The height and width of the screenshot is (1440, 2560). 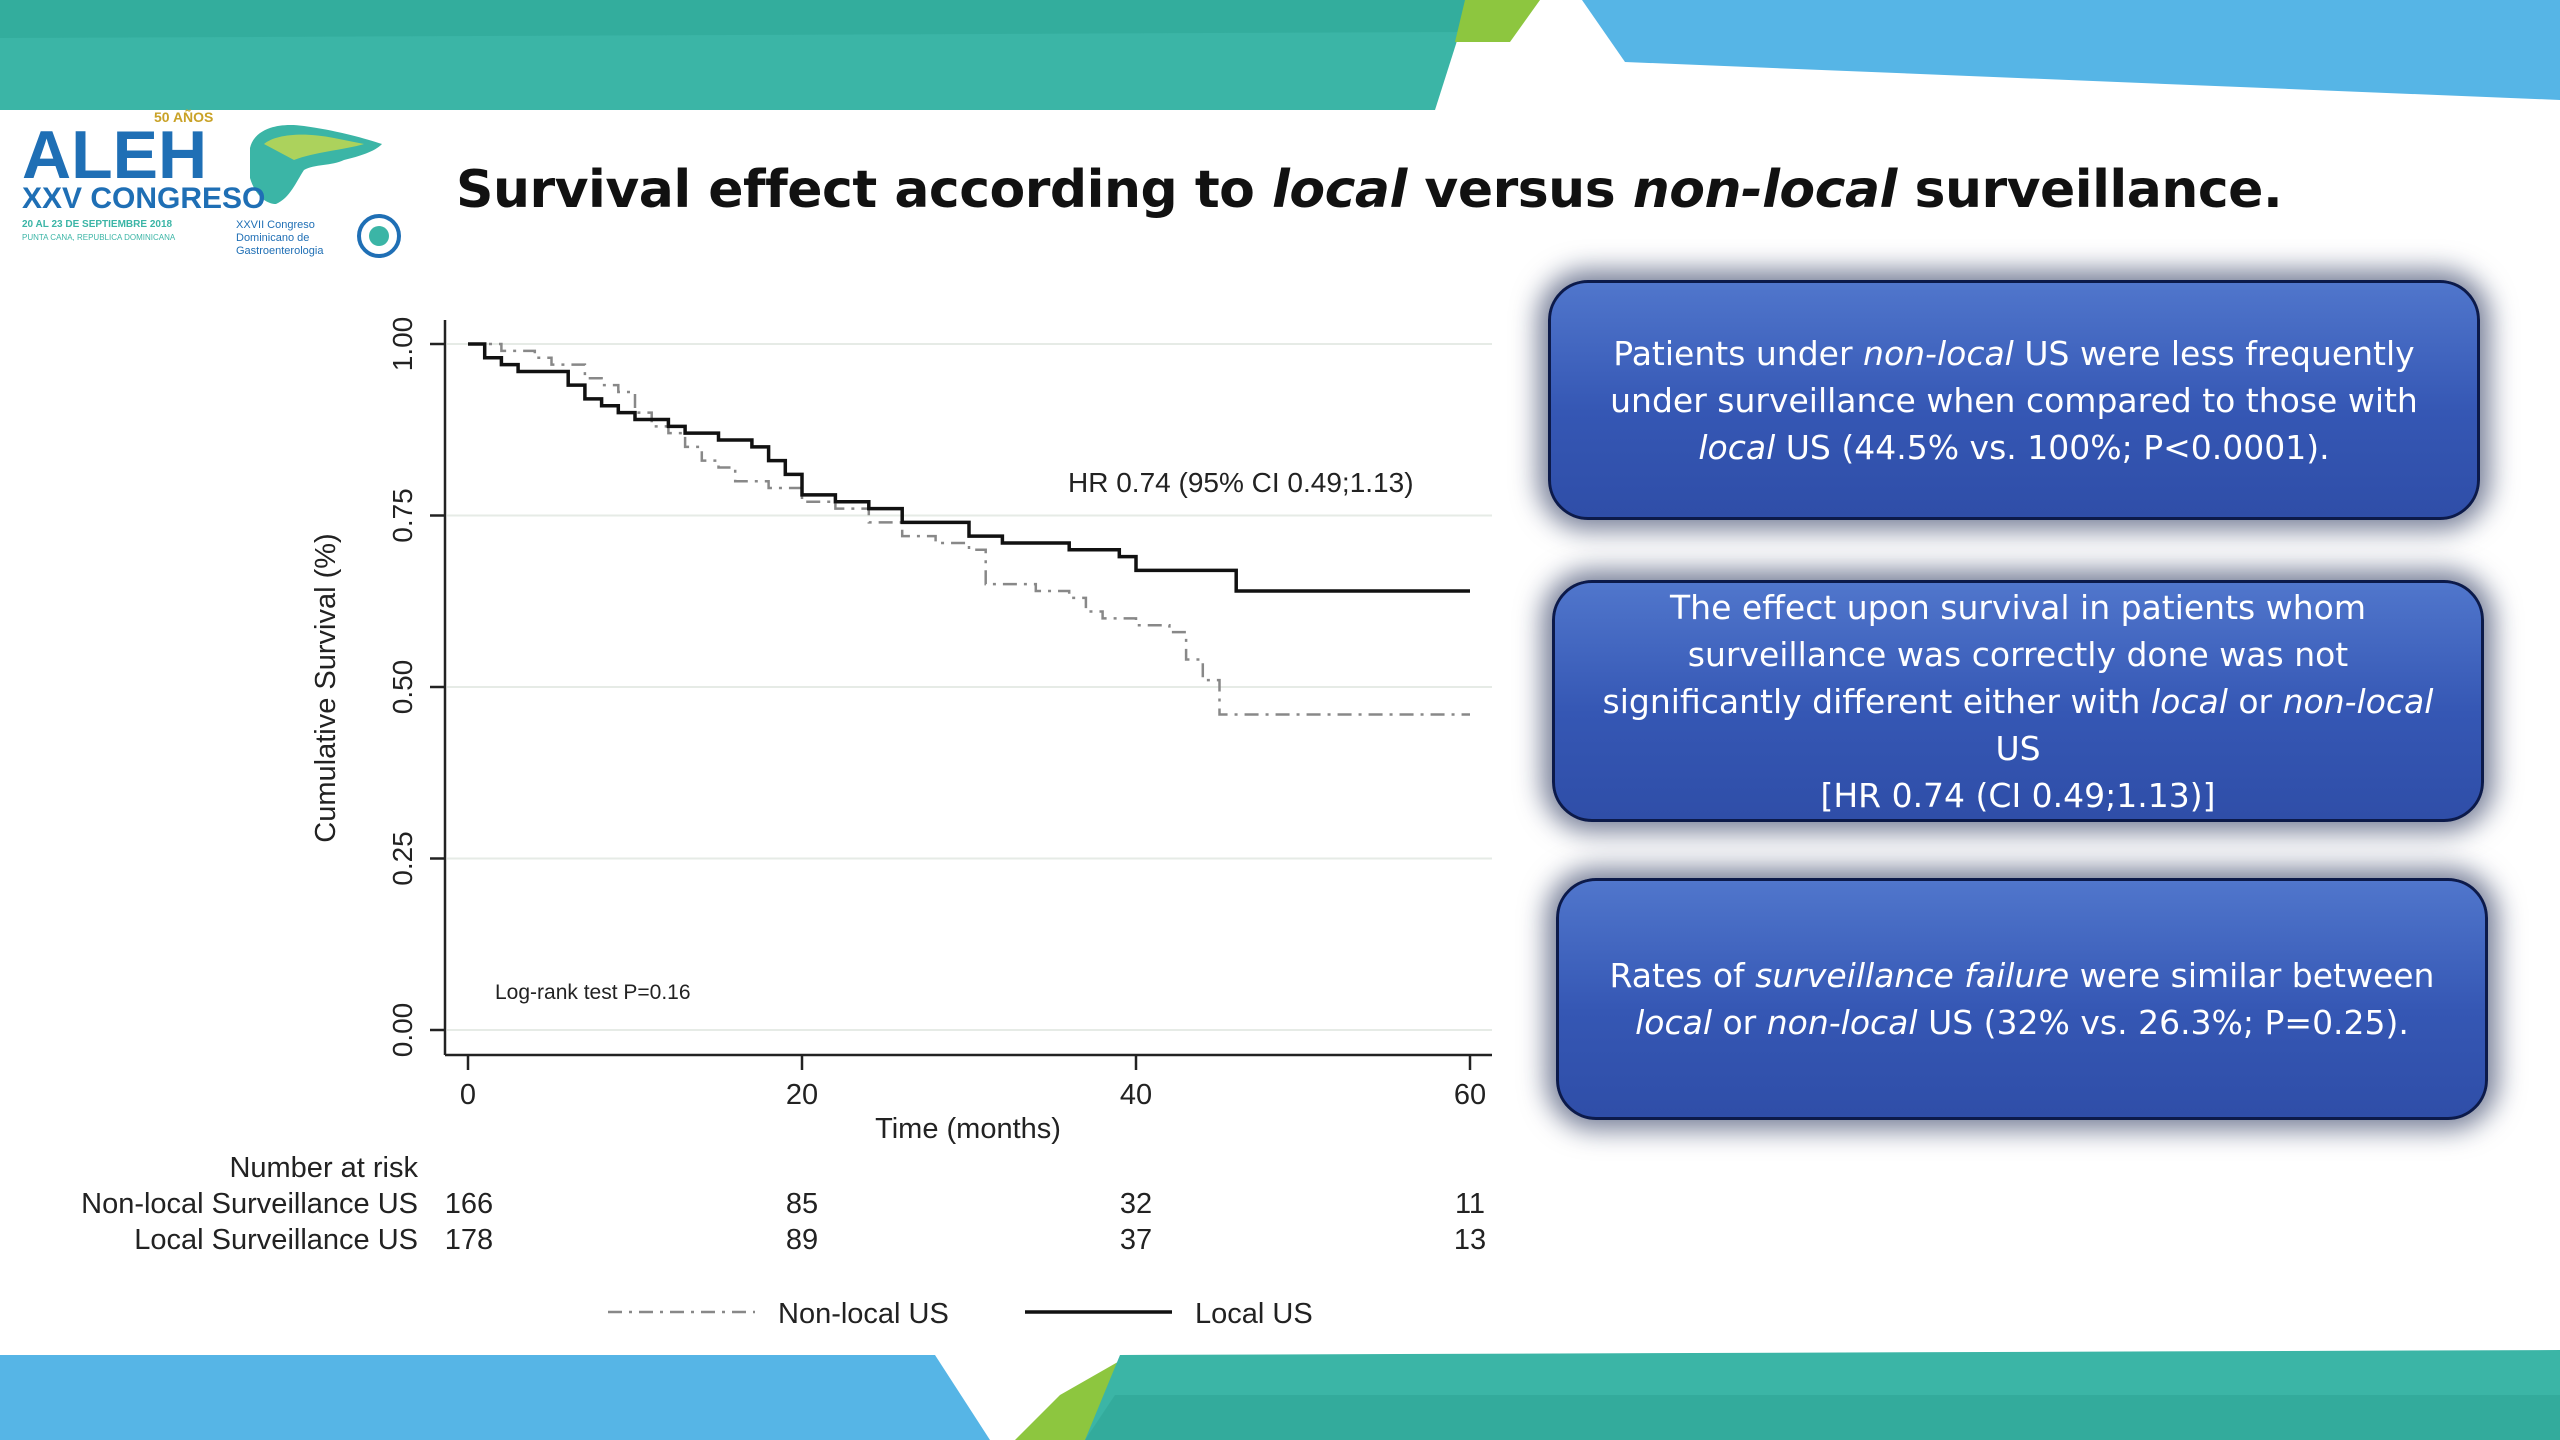 What do you see at coordinates (593, 992) in the screenshot?
I see `logrank-annotation: Log-rank test P=0.16` at bounding box center [593, 992].